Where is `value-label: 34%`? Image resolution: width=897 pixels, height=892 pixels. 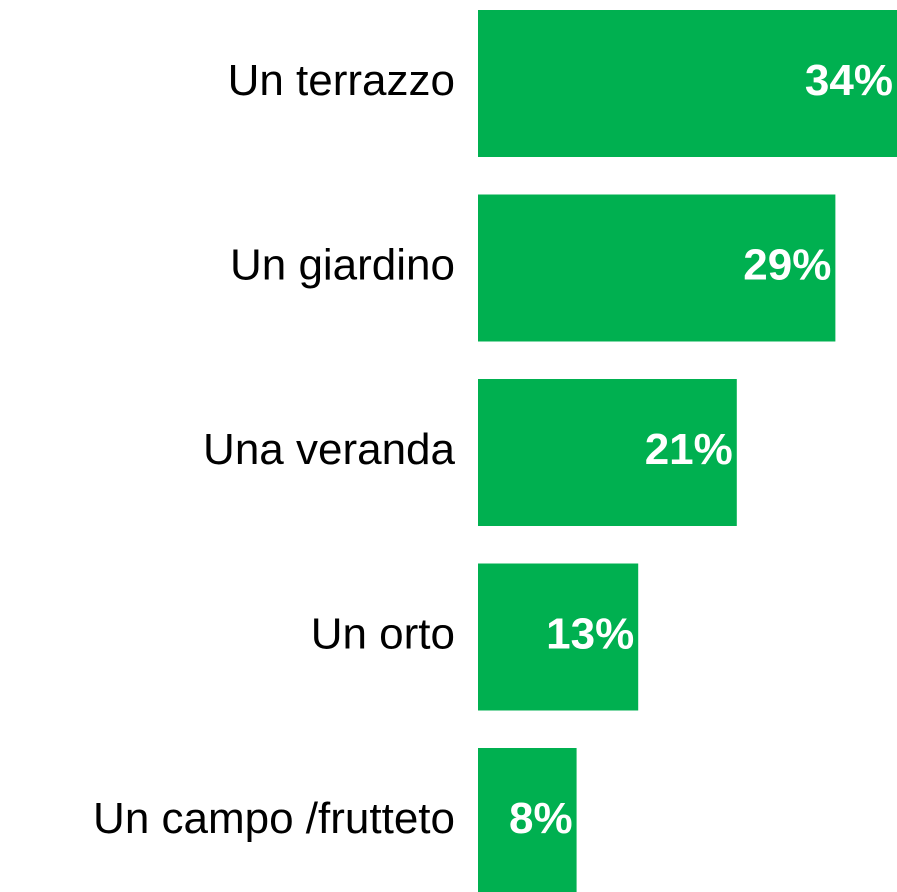 value-label: 34% is located at coordinates (849, 80).